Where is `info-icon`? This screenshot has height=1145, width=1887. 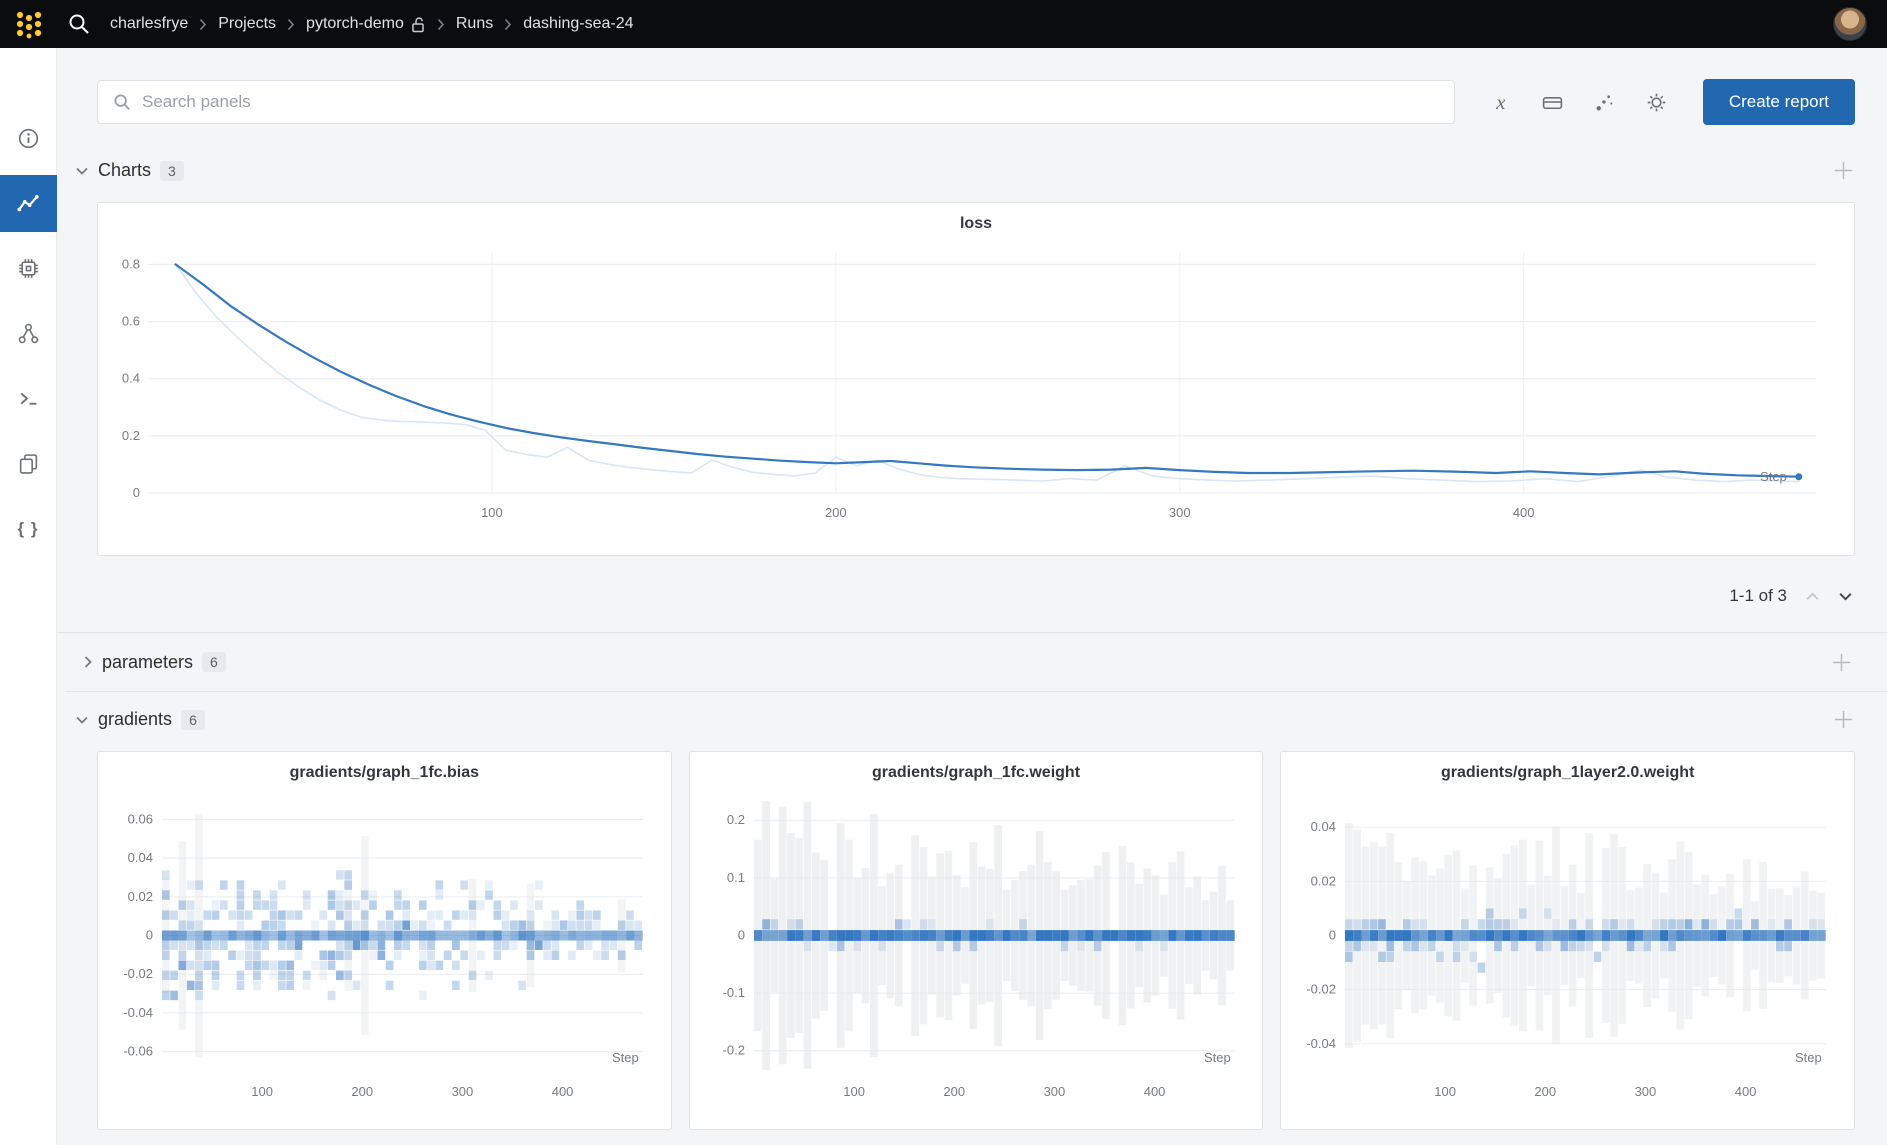 info-icon is located at coordinates (28, 138).